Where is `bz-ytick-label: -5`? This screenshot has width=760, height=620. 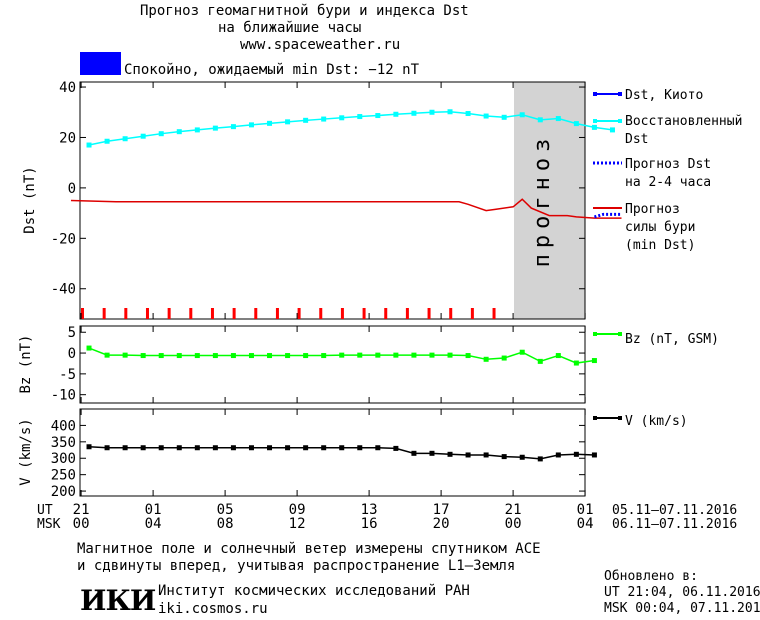 bz-ytick-label: -5 is located at coordinates (67, 375).